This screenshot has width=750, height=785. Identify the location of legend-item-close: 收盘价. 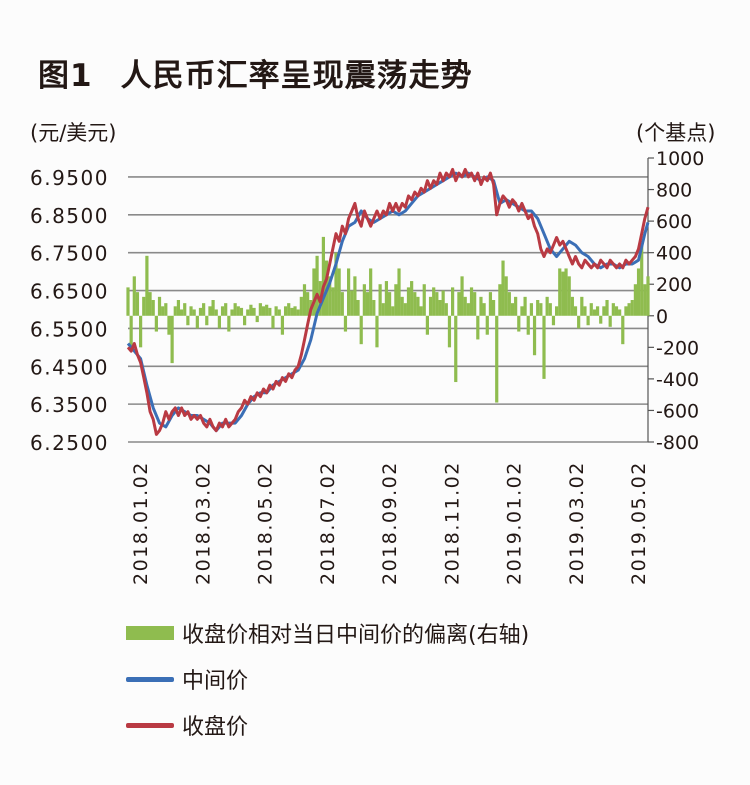
(327, 725).